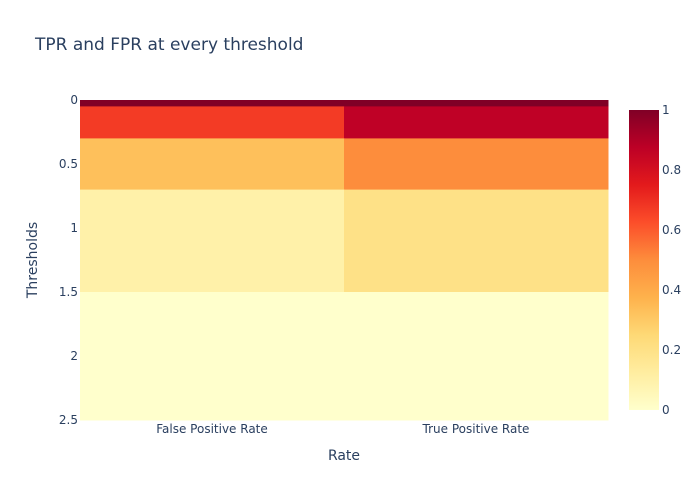  I want to click on y-tick-label: 1.5, so click(68, 292).